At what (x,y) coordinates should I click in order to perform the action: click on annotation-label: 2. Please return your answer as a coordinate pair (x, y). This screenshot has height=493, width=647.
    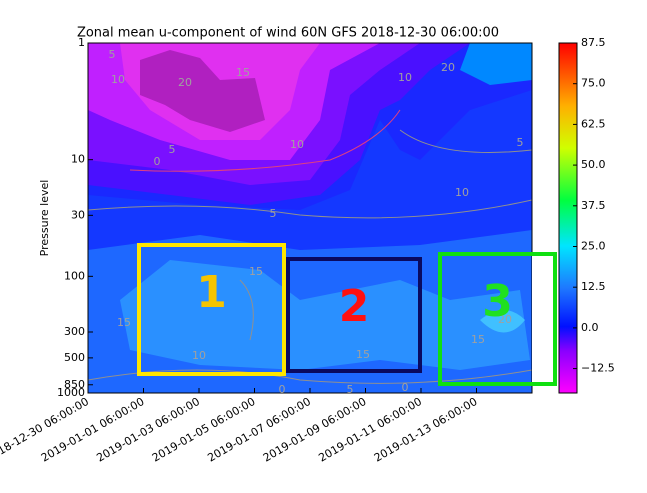
    Looking at the image, I should click on (354, 306).